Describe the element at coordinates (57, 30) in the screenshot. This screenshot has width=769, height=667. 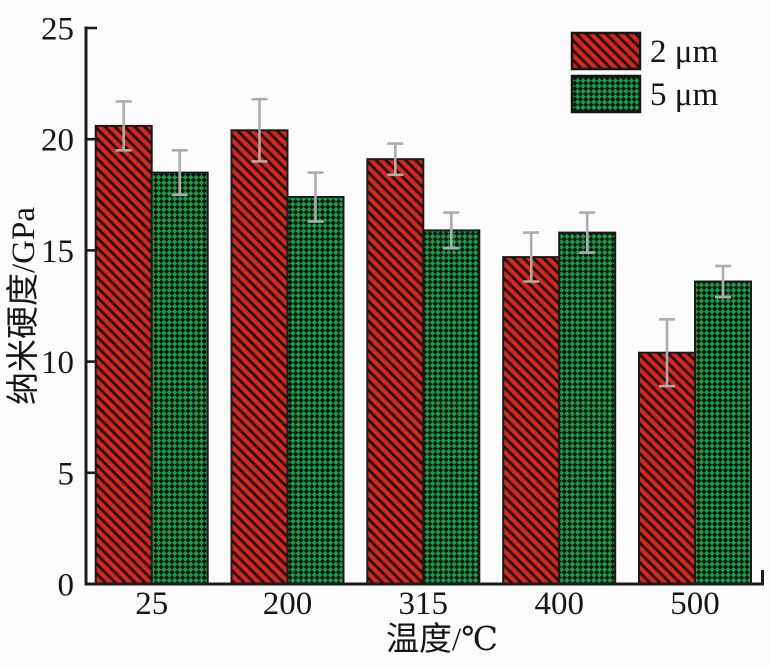
I see `y-tick-label-25: 25` at that location.